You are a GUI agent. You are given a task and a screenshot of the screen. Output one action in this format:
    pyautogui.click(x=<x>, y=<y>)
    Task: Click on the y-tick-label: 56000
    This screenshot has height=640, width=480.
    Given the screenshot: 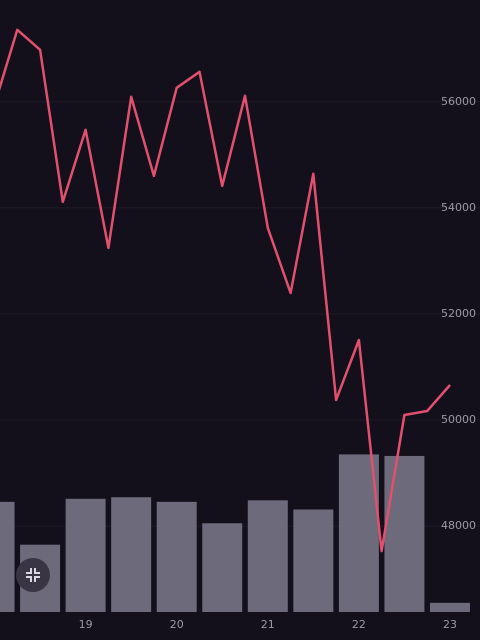 What is the action you would take?
    pyautogui.click(x=458, y=101)
    